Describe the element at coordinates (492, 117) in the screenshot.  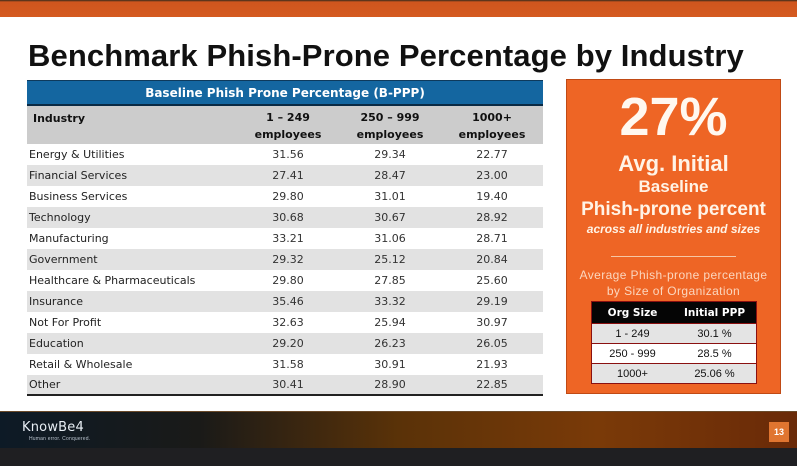
I see `column-header-label: 1000+` at that location.